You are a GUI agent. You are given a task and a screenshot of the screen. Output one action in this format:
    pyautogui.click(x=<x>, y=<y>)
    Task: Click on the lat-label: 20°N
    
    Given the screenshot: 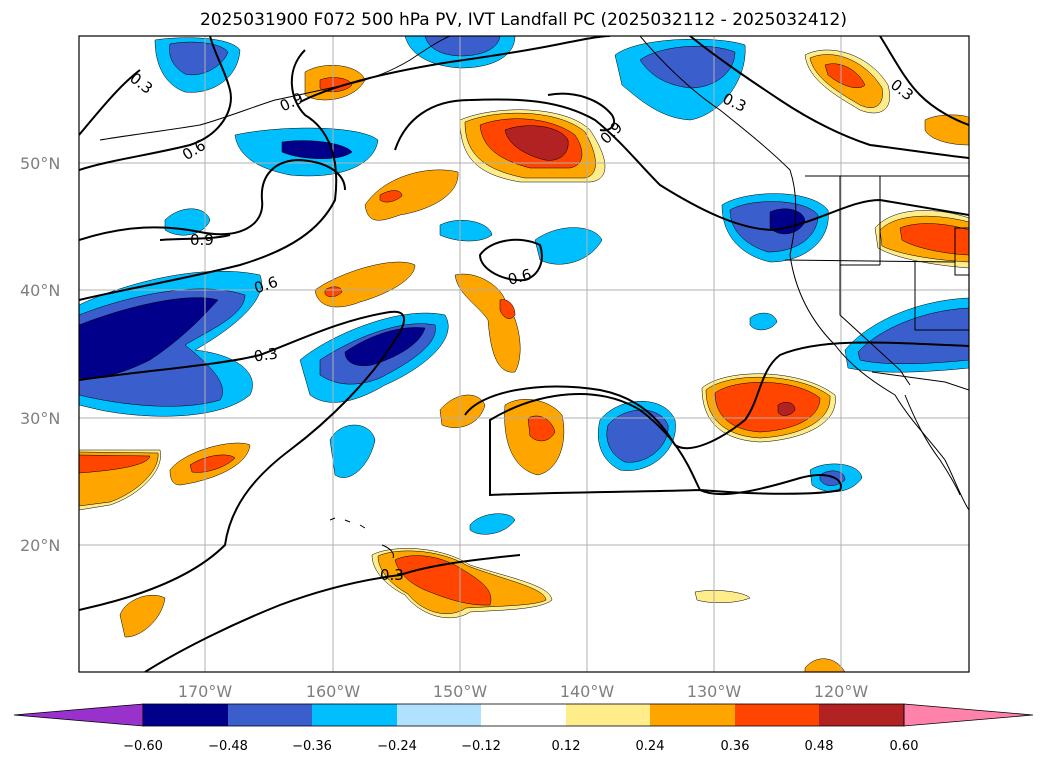 What is the action you would take?
    pyautogui.click(x=40, y=545)
    